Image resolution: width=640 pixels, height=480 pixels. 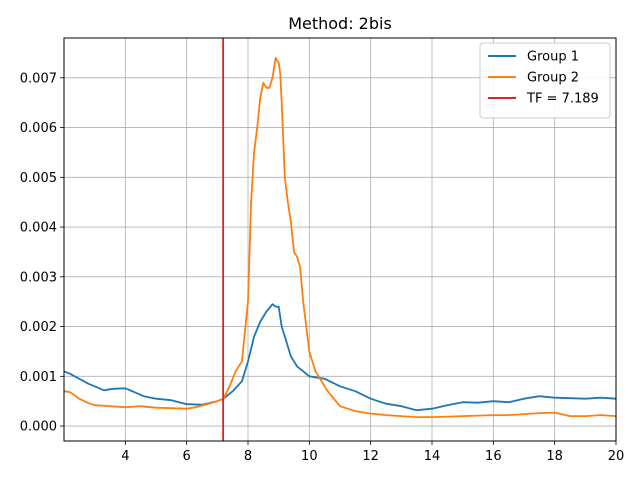 What do you see at coordinates (432, 456) in the screenshot?
I see `x-tick-label: 14` at bounding box center [432, 456].